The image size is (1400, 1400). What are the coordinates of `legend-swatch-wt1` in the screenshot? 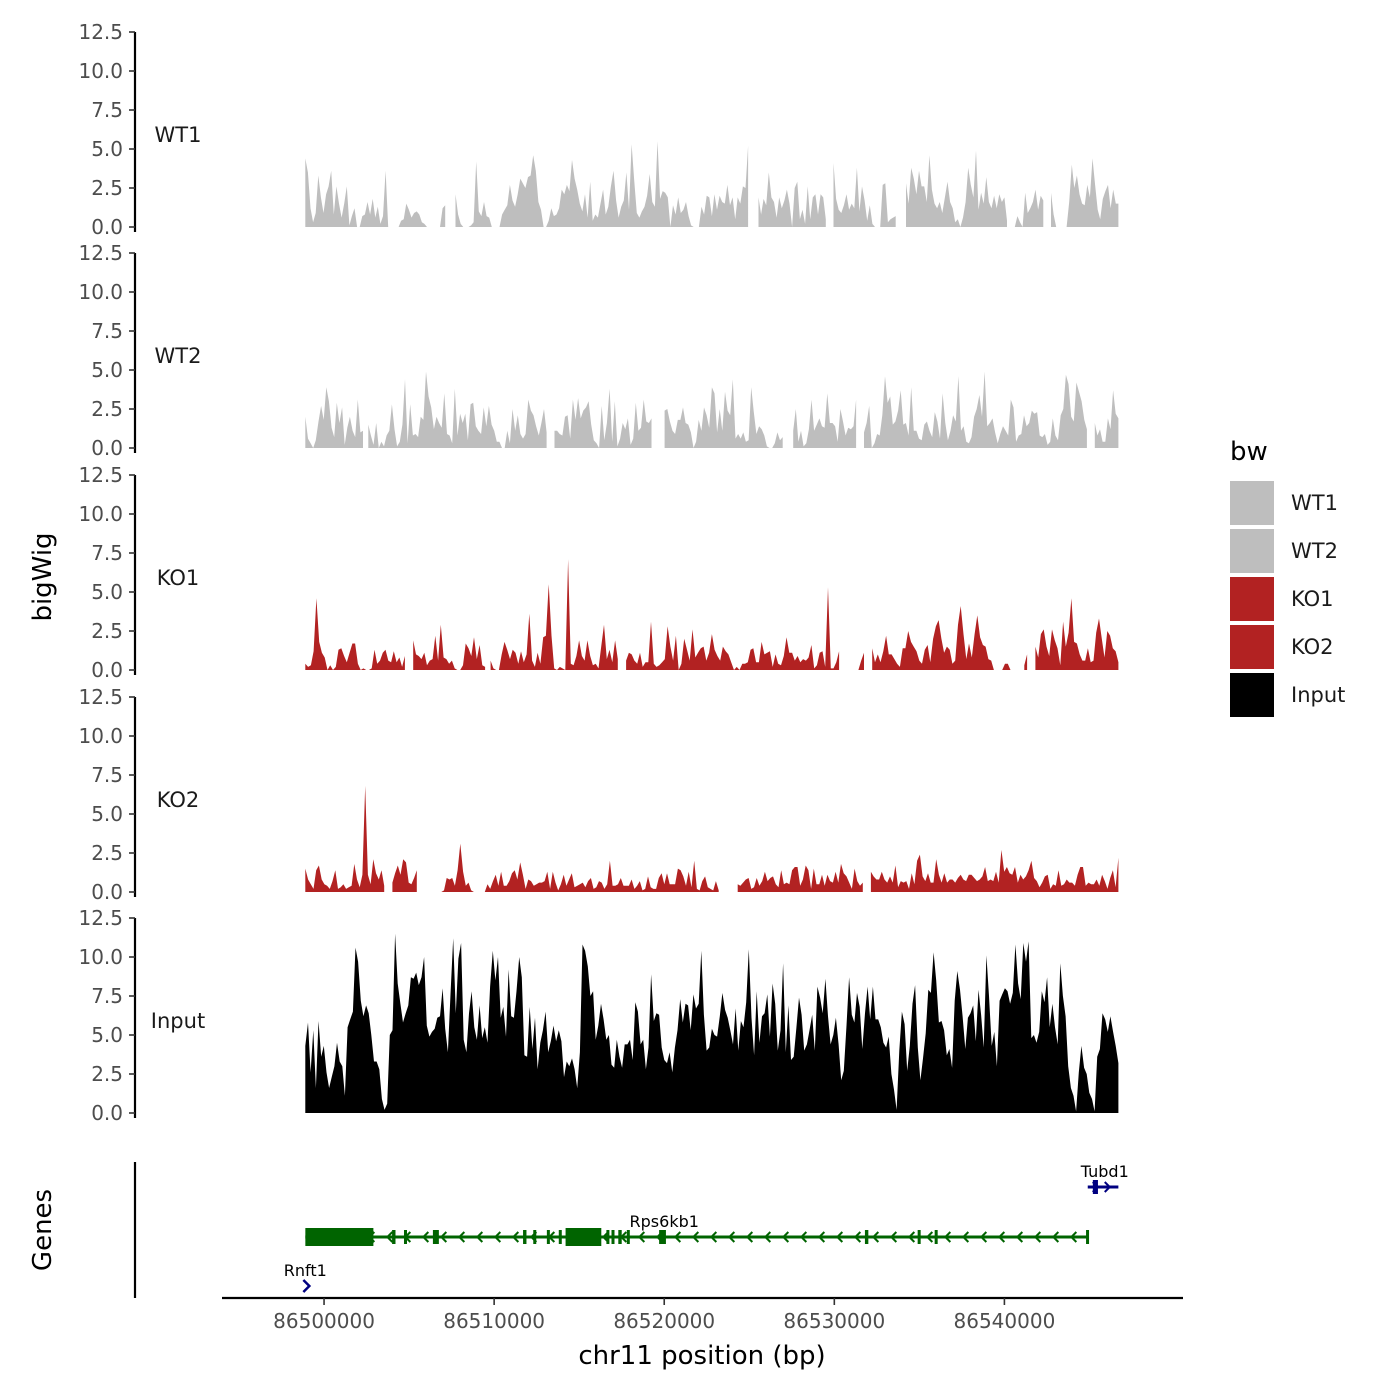 It's located at (1252, 503).